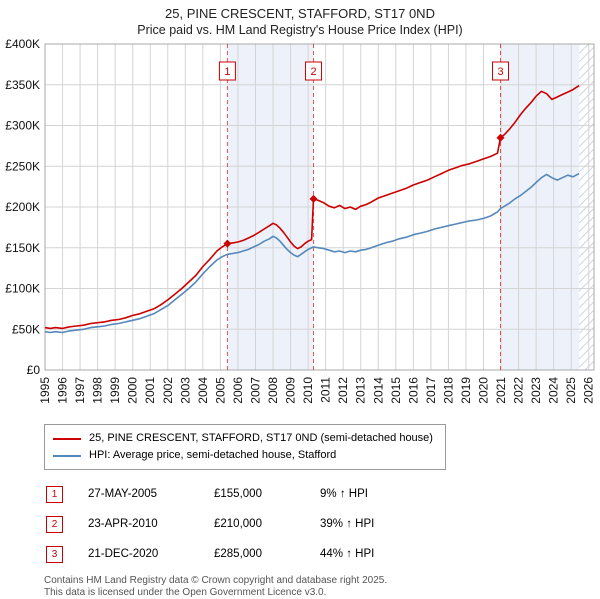  What do you see at coordinates (34, 370) in the screenshot?
I see `y-tick-label: £0` at bounding box center [34, 370].